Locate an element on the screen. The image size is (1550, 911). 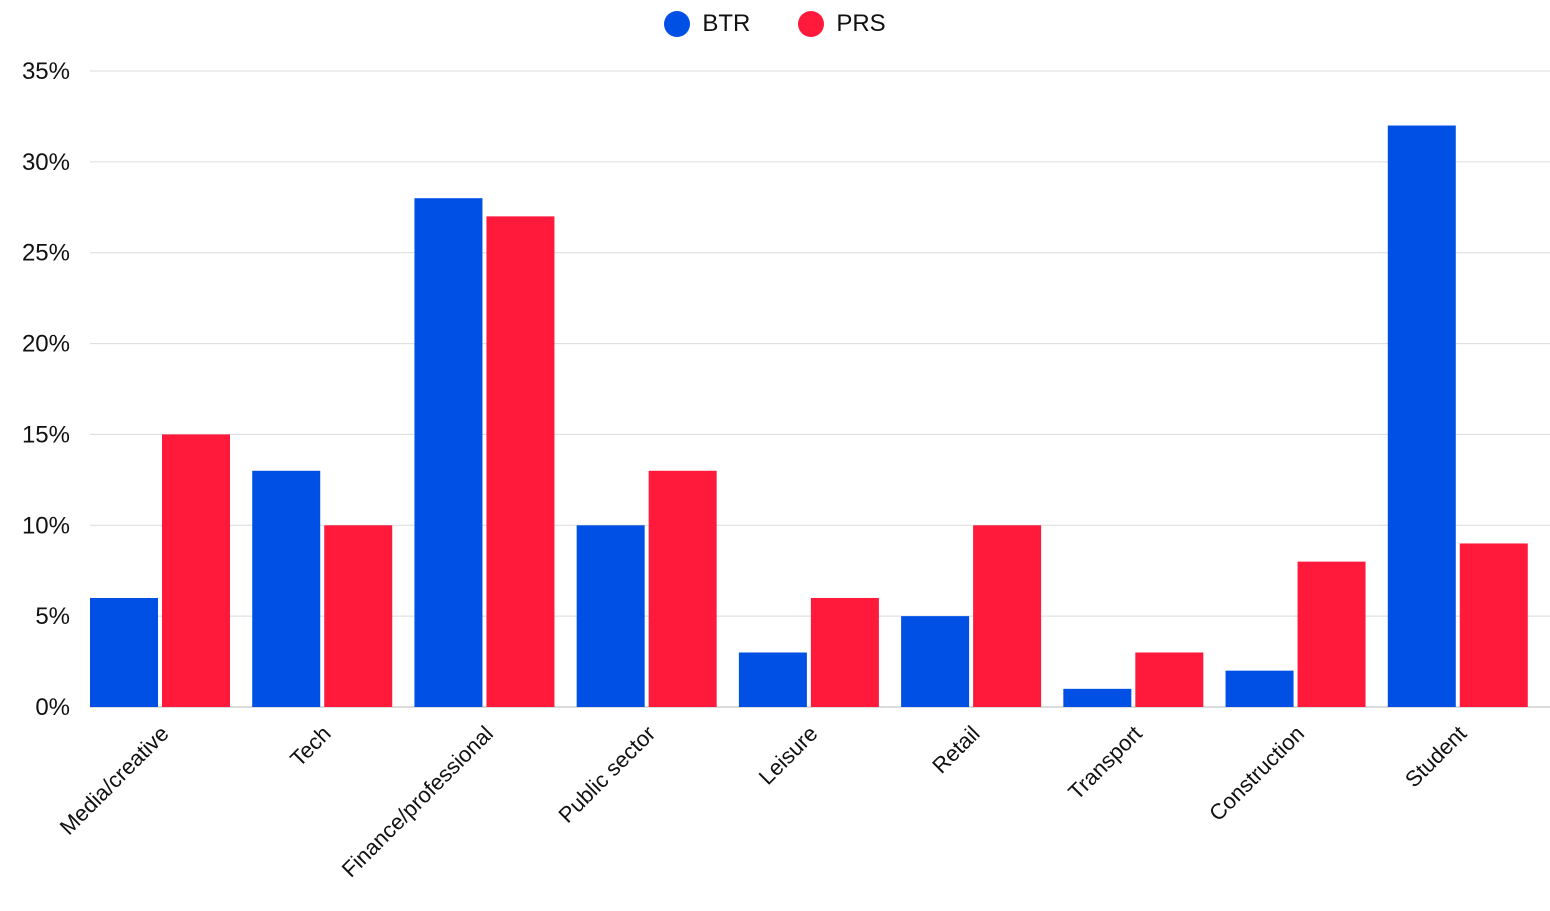
y-tick-label: 25% is located at coordinates (46, 253).